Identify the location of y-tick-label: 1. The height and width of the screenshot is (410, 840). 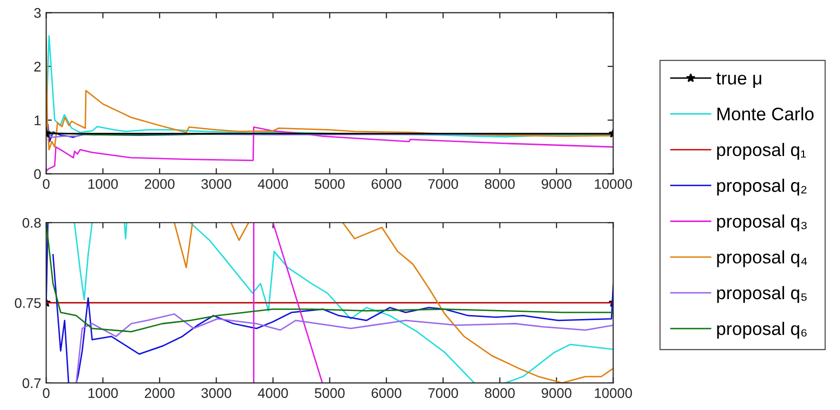
(37, 121).